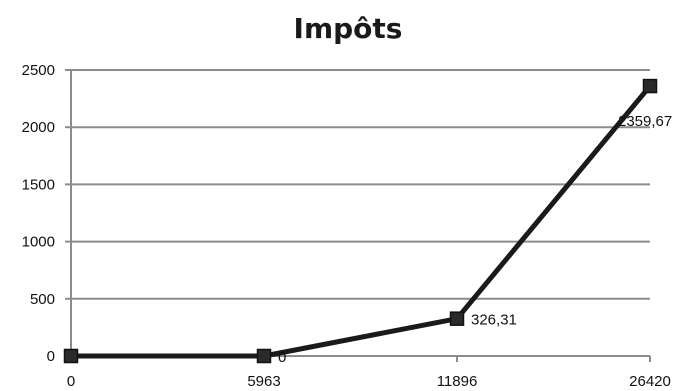  I want to click on y-tick-label: 2000, so click(38, 127).